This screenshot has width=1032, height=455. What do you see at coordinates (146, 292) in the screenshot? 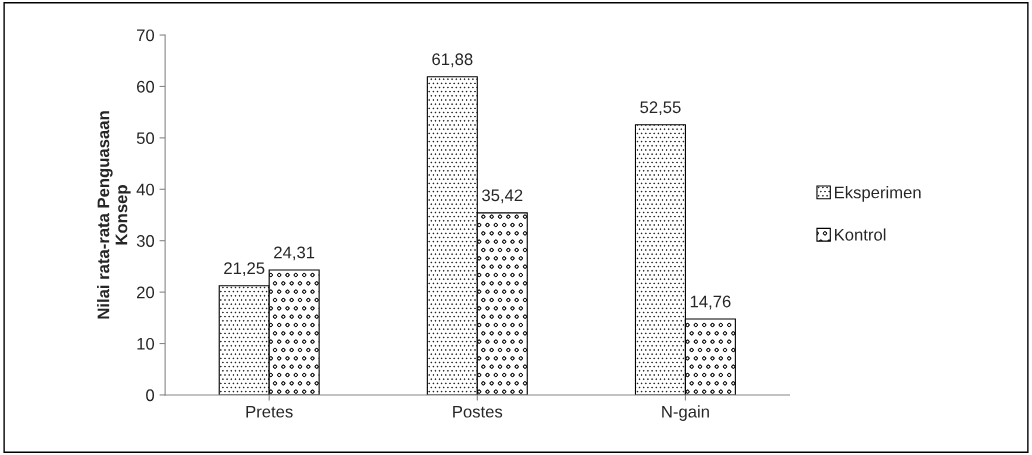
I see `y-tick-label: 20` at bounding box center [146, 292].